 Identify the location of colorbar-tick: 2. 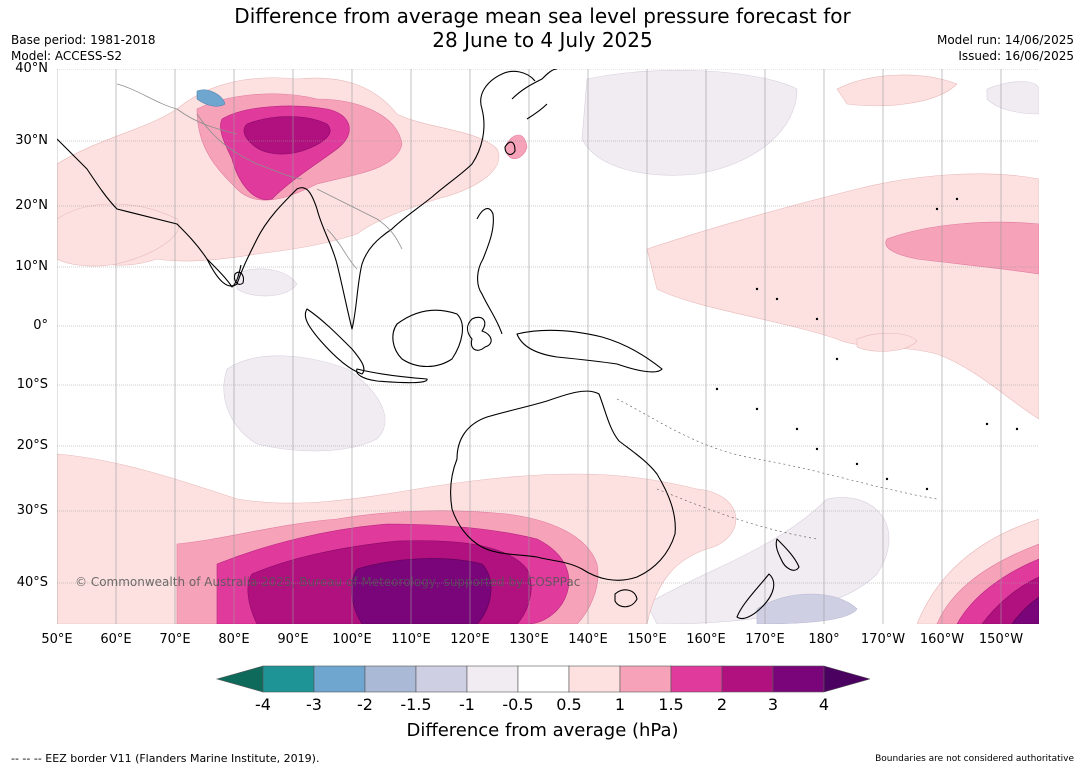
(722, 704).